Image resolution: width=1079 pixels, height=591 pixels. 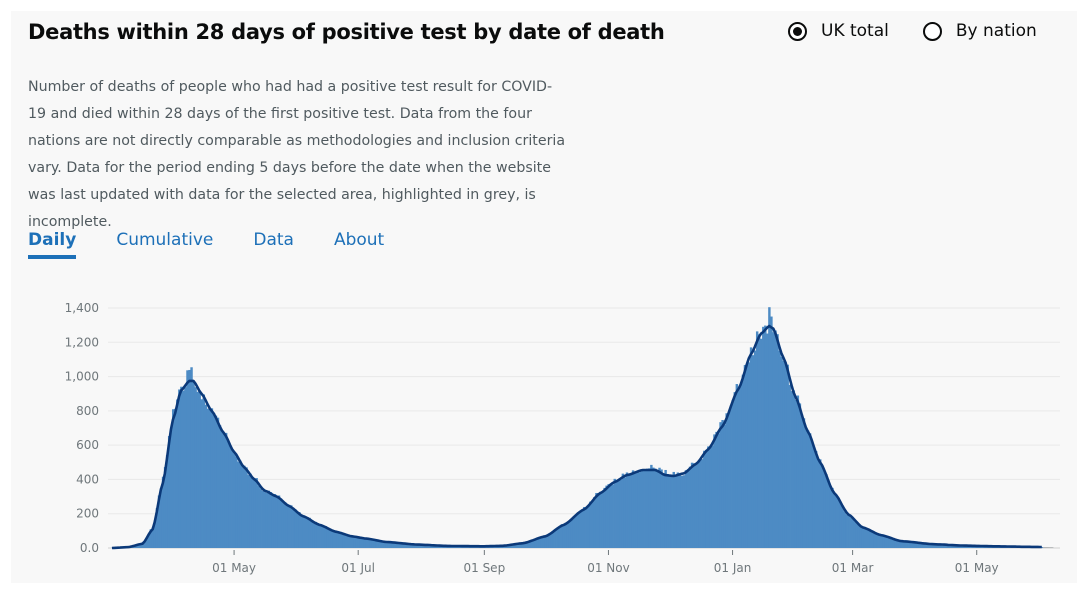 What do you see at coordinates (234, 568) in the screenshot?
I see `x-tick-label: 01 May` at bounding box center [234, 568].